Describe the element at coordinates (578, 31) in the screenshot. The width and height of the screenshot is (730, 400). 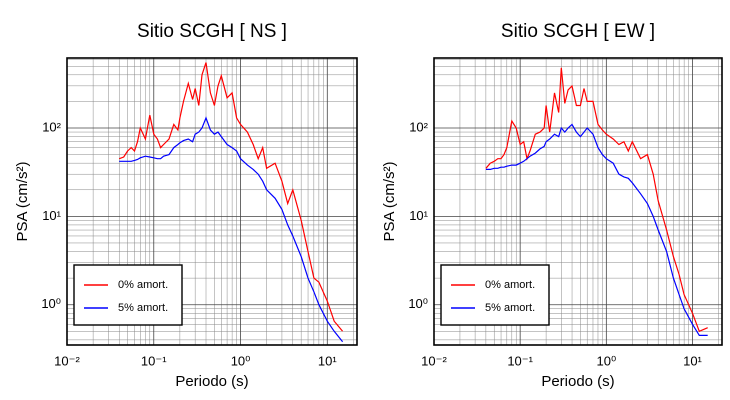
I see `chart-title: Sitio SCGH [ EW ]` at that location.